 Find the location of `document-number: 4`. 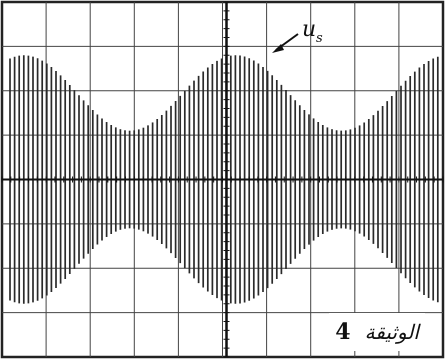

document-number: 4 is located at coordinates (343, 332).